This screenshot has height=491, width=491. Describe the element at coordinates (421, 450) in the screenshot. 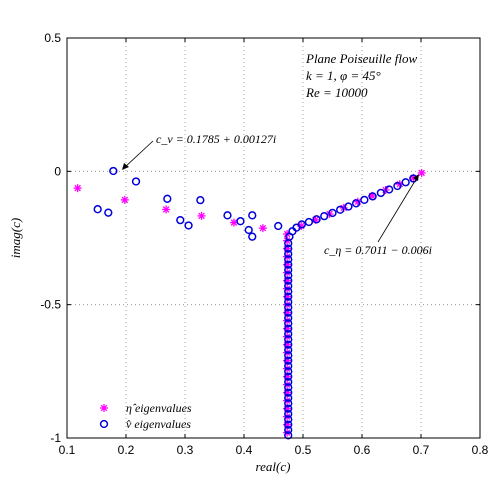

I see `x-tick-label: 0.7` at that location.